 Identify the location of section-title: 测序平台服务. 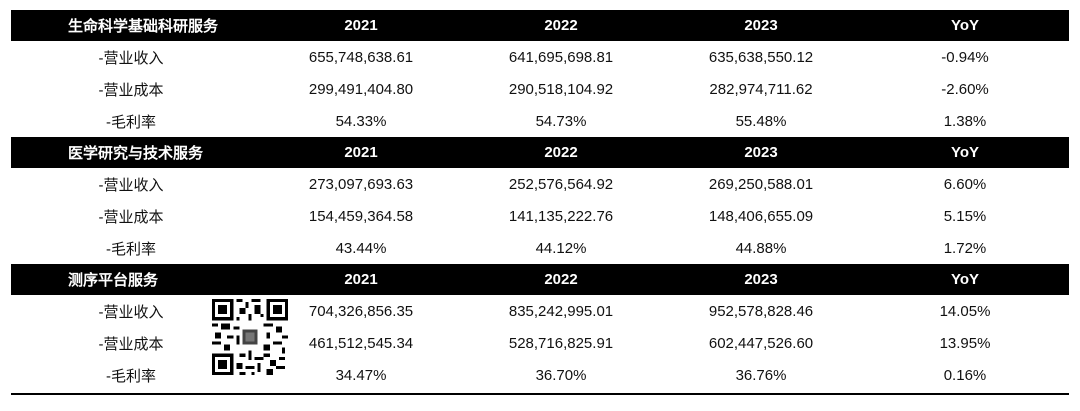
(136, 279).